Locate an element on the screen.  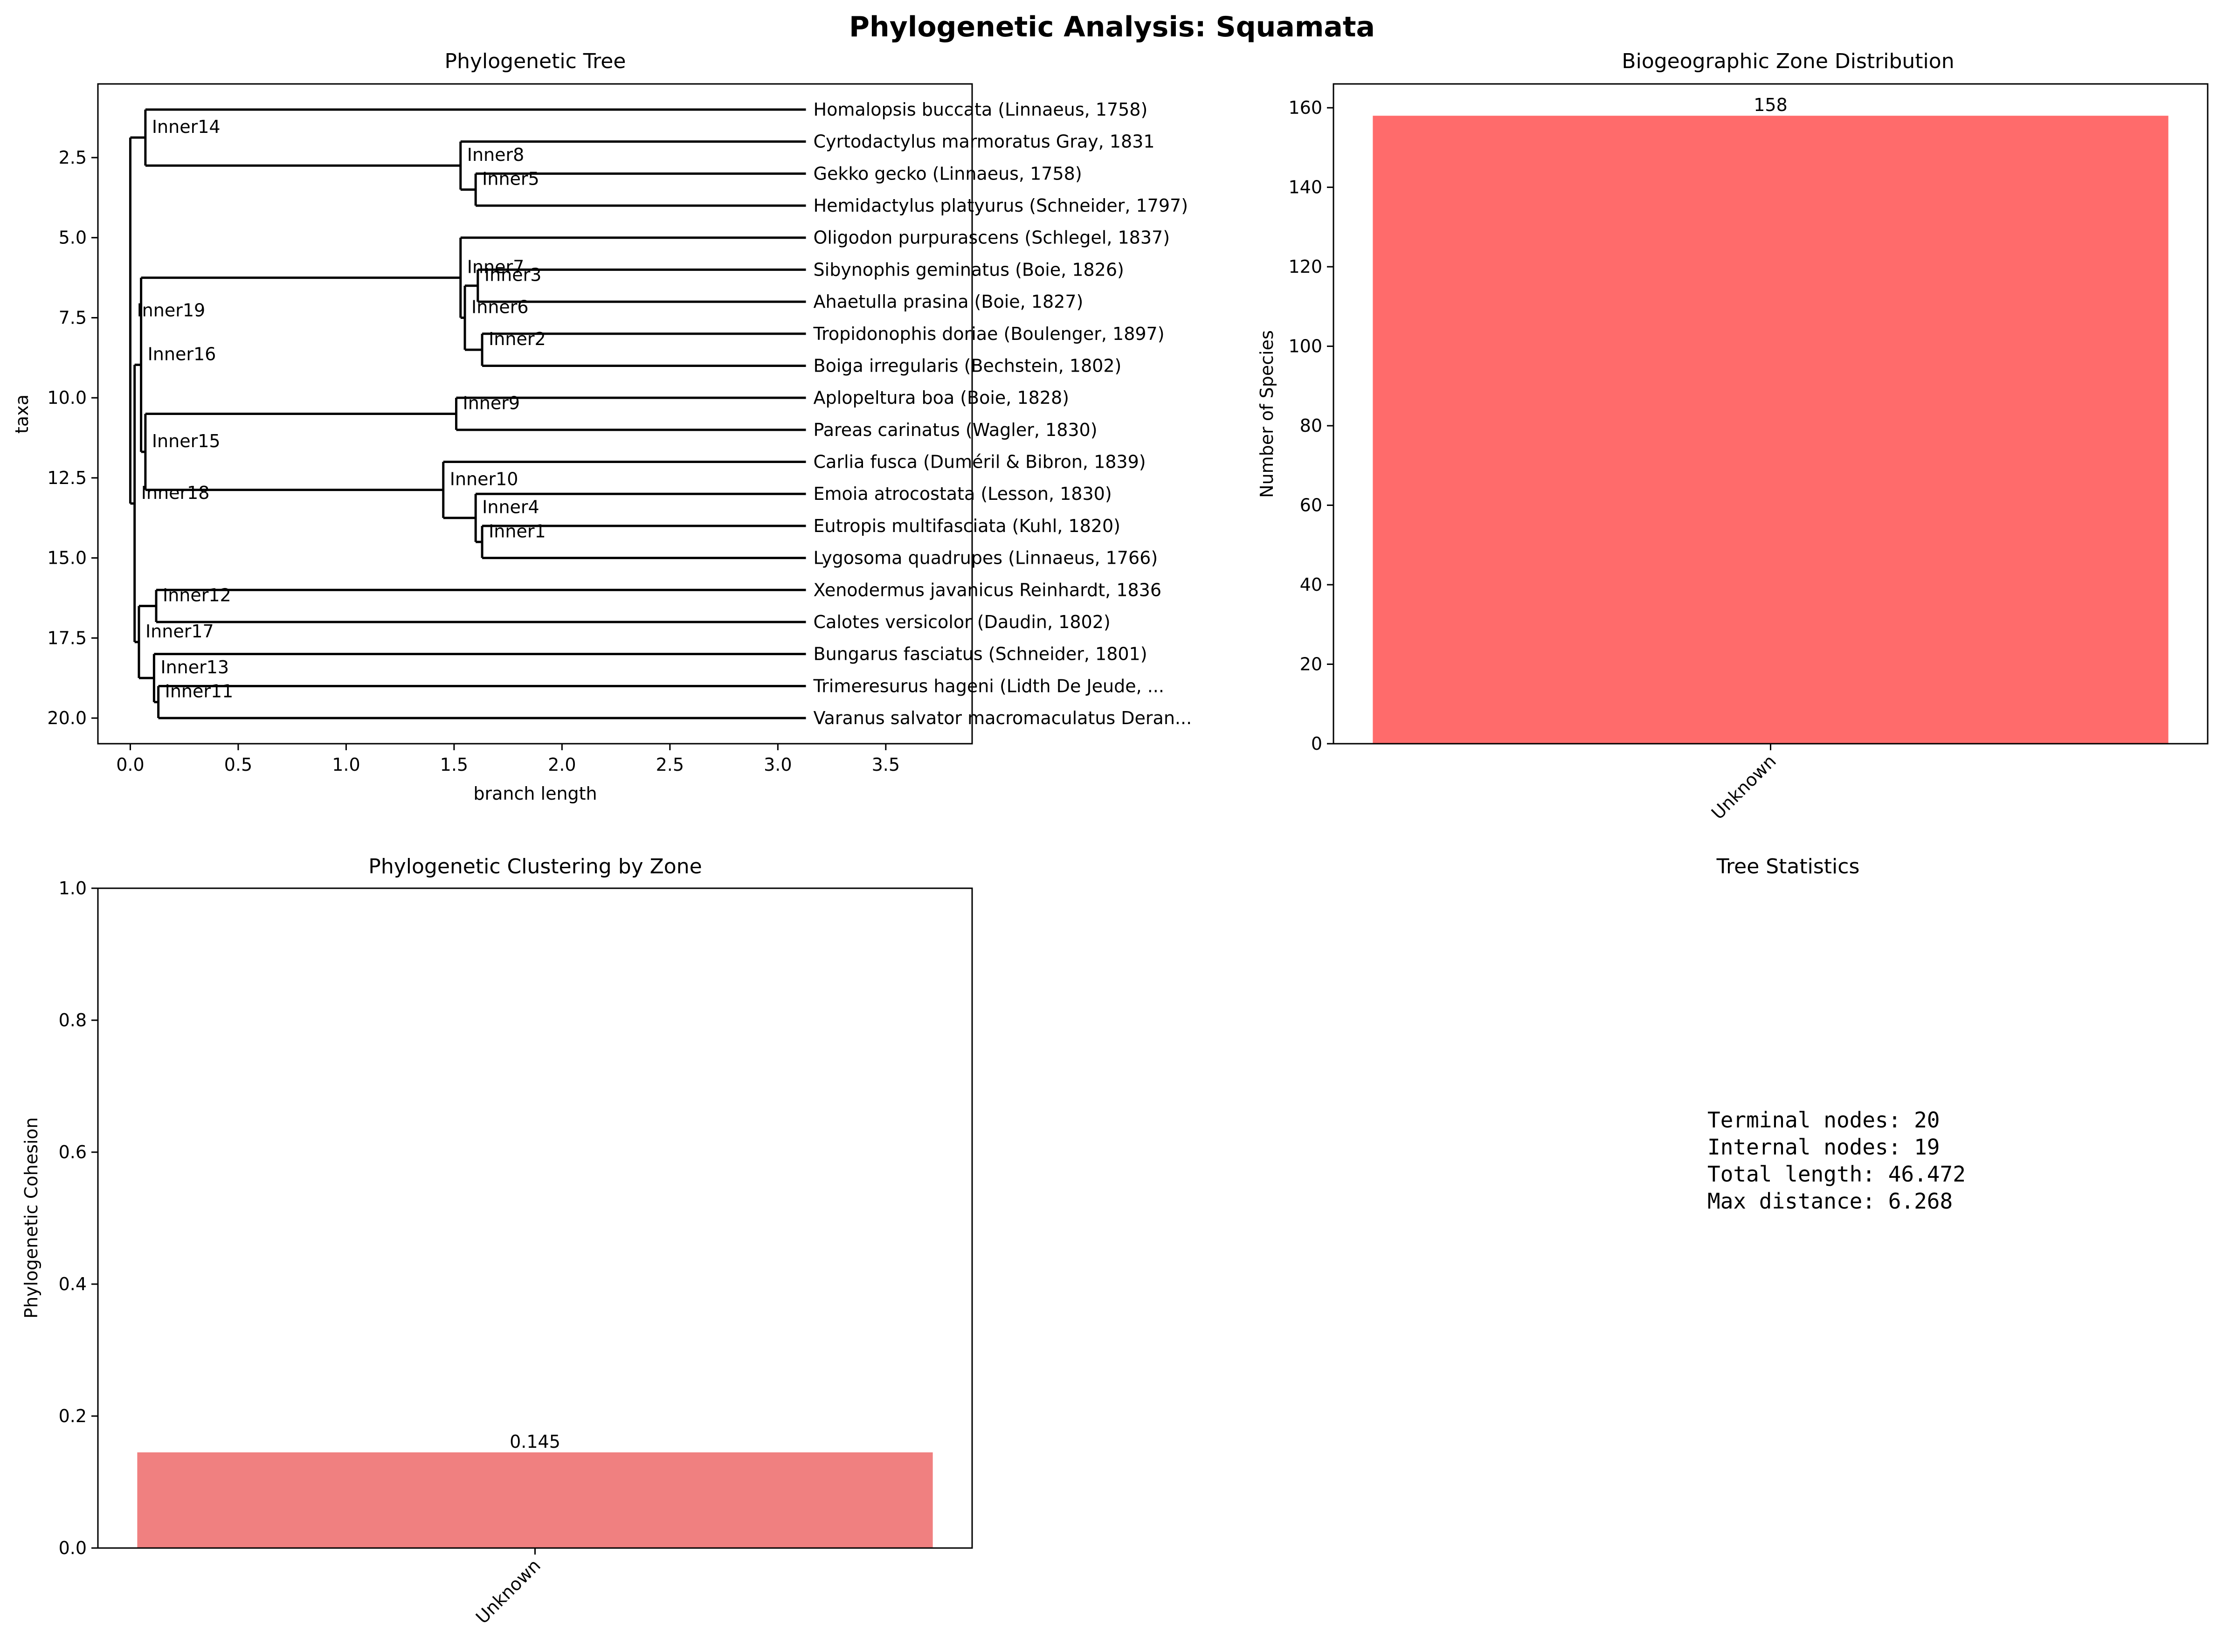
tree-leaf-label: Emoia atrocostata (Lesson, 1830) is located at coordinates (963, 494).